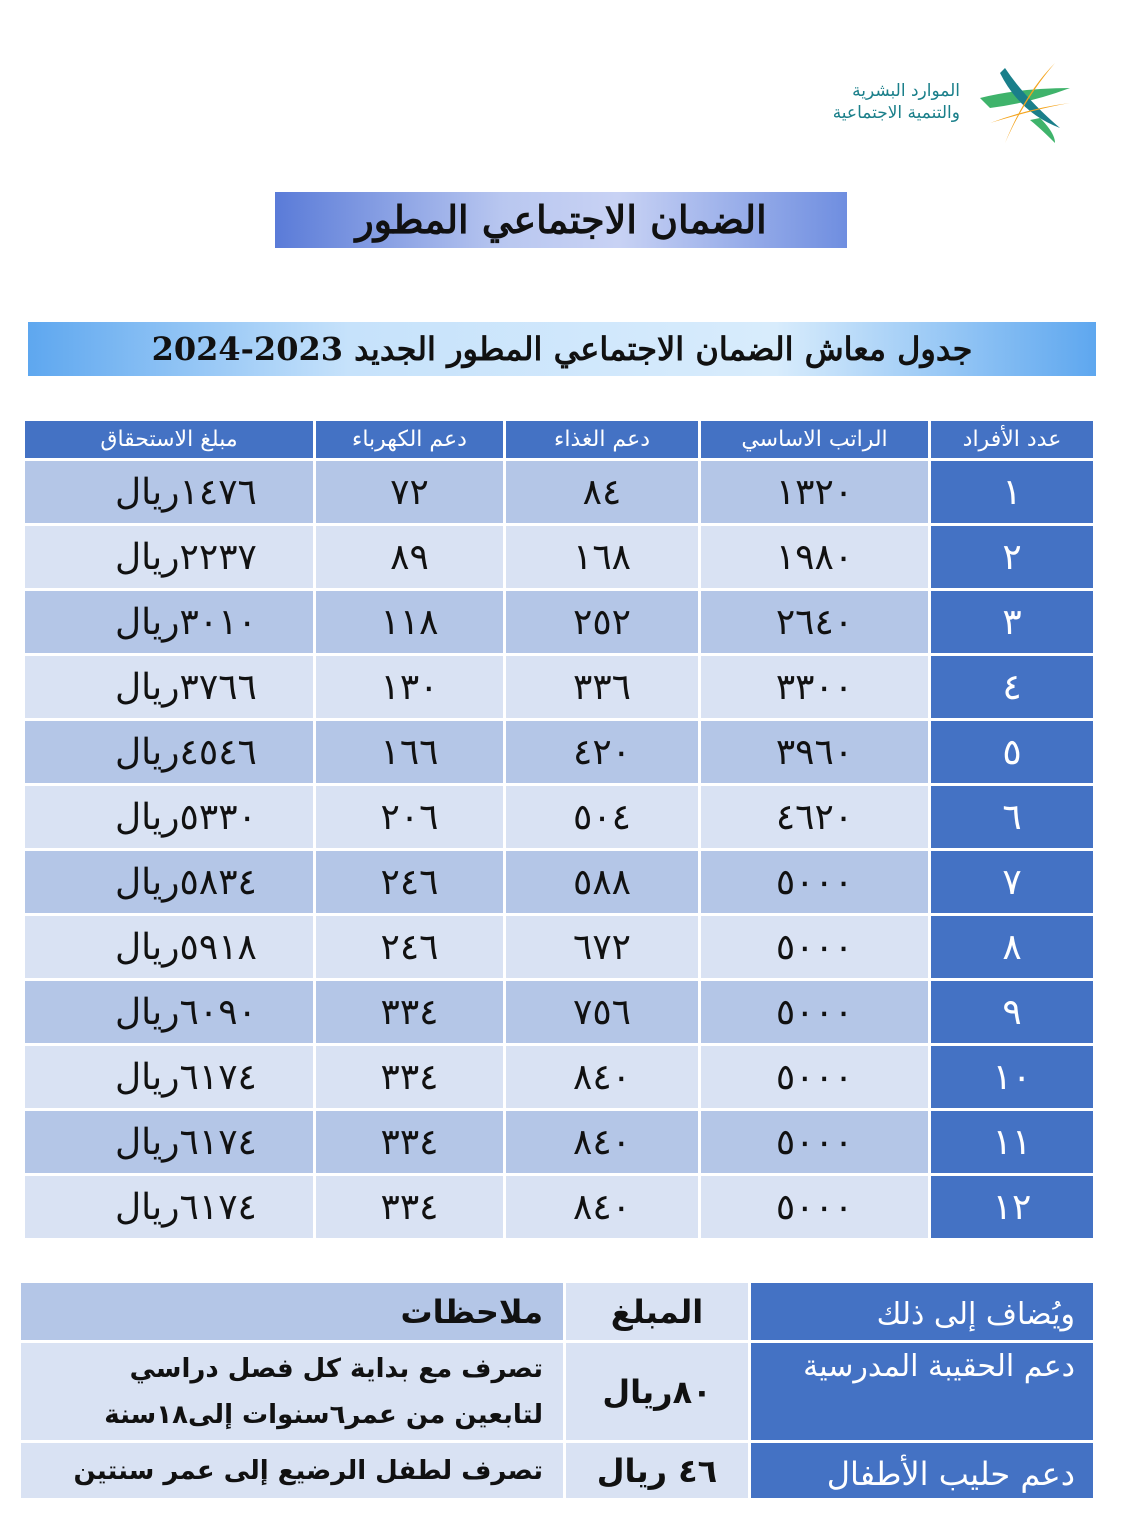 The width and height of the screenshot is (1121, 1536). Describe the element at coordinates (169, 622) in the screenshot. I see `entitlement-cell: ٣٠١٠ريال` at that location.